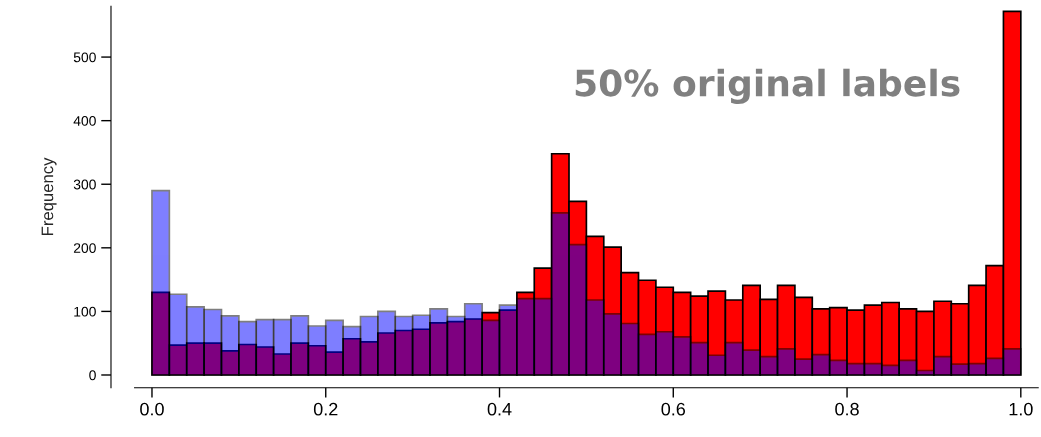  I want to click on y-tick-label: 200, so click(84, 248).